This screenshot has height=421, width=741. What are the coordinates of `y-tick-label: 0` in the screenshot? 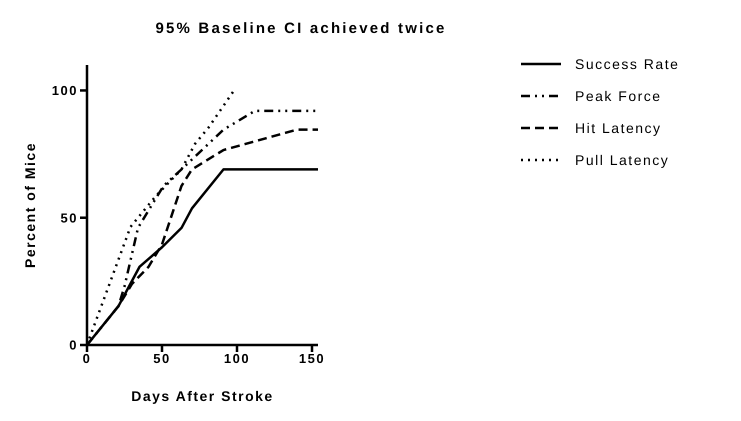 It's located at (73, 345).